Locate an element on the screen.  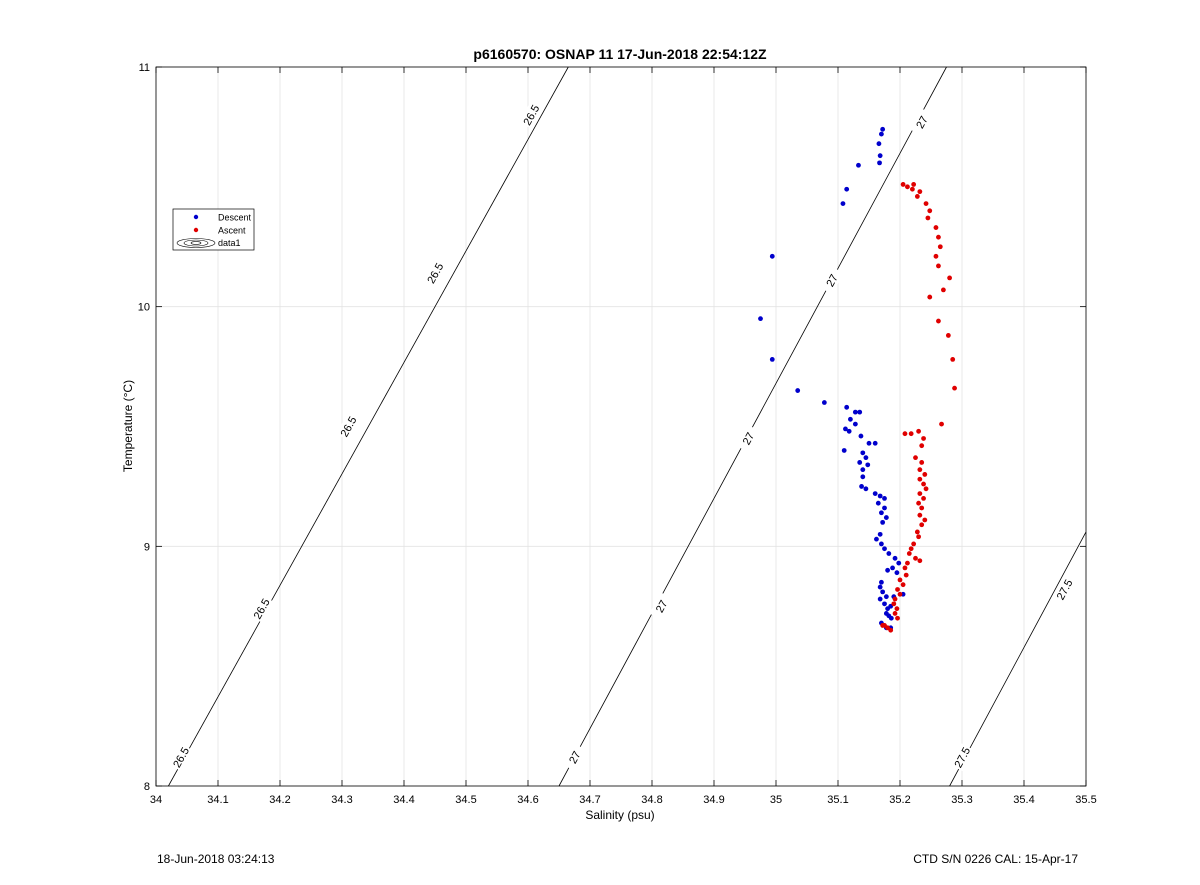
x-tick-label: 34.6 is located at coordinates (527, 800).